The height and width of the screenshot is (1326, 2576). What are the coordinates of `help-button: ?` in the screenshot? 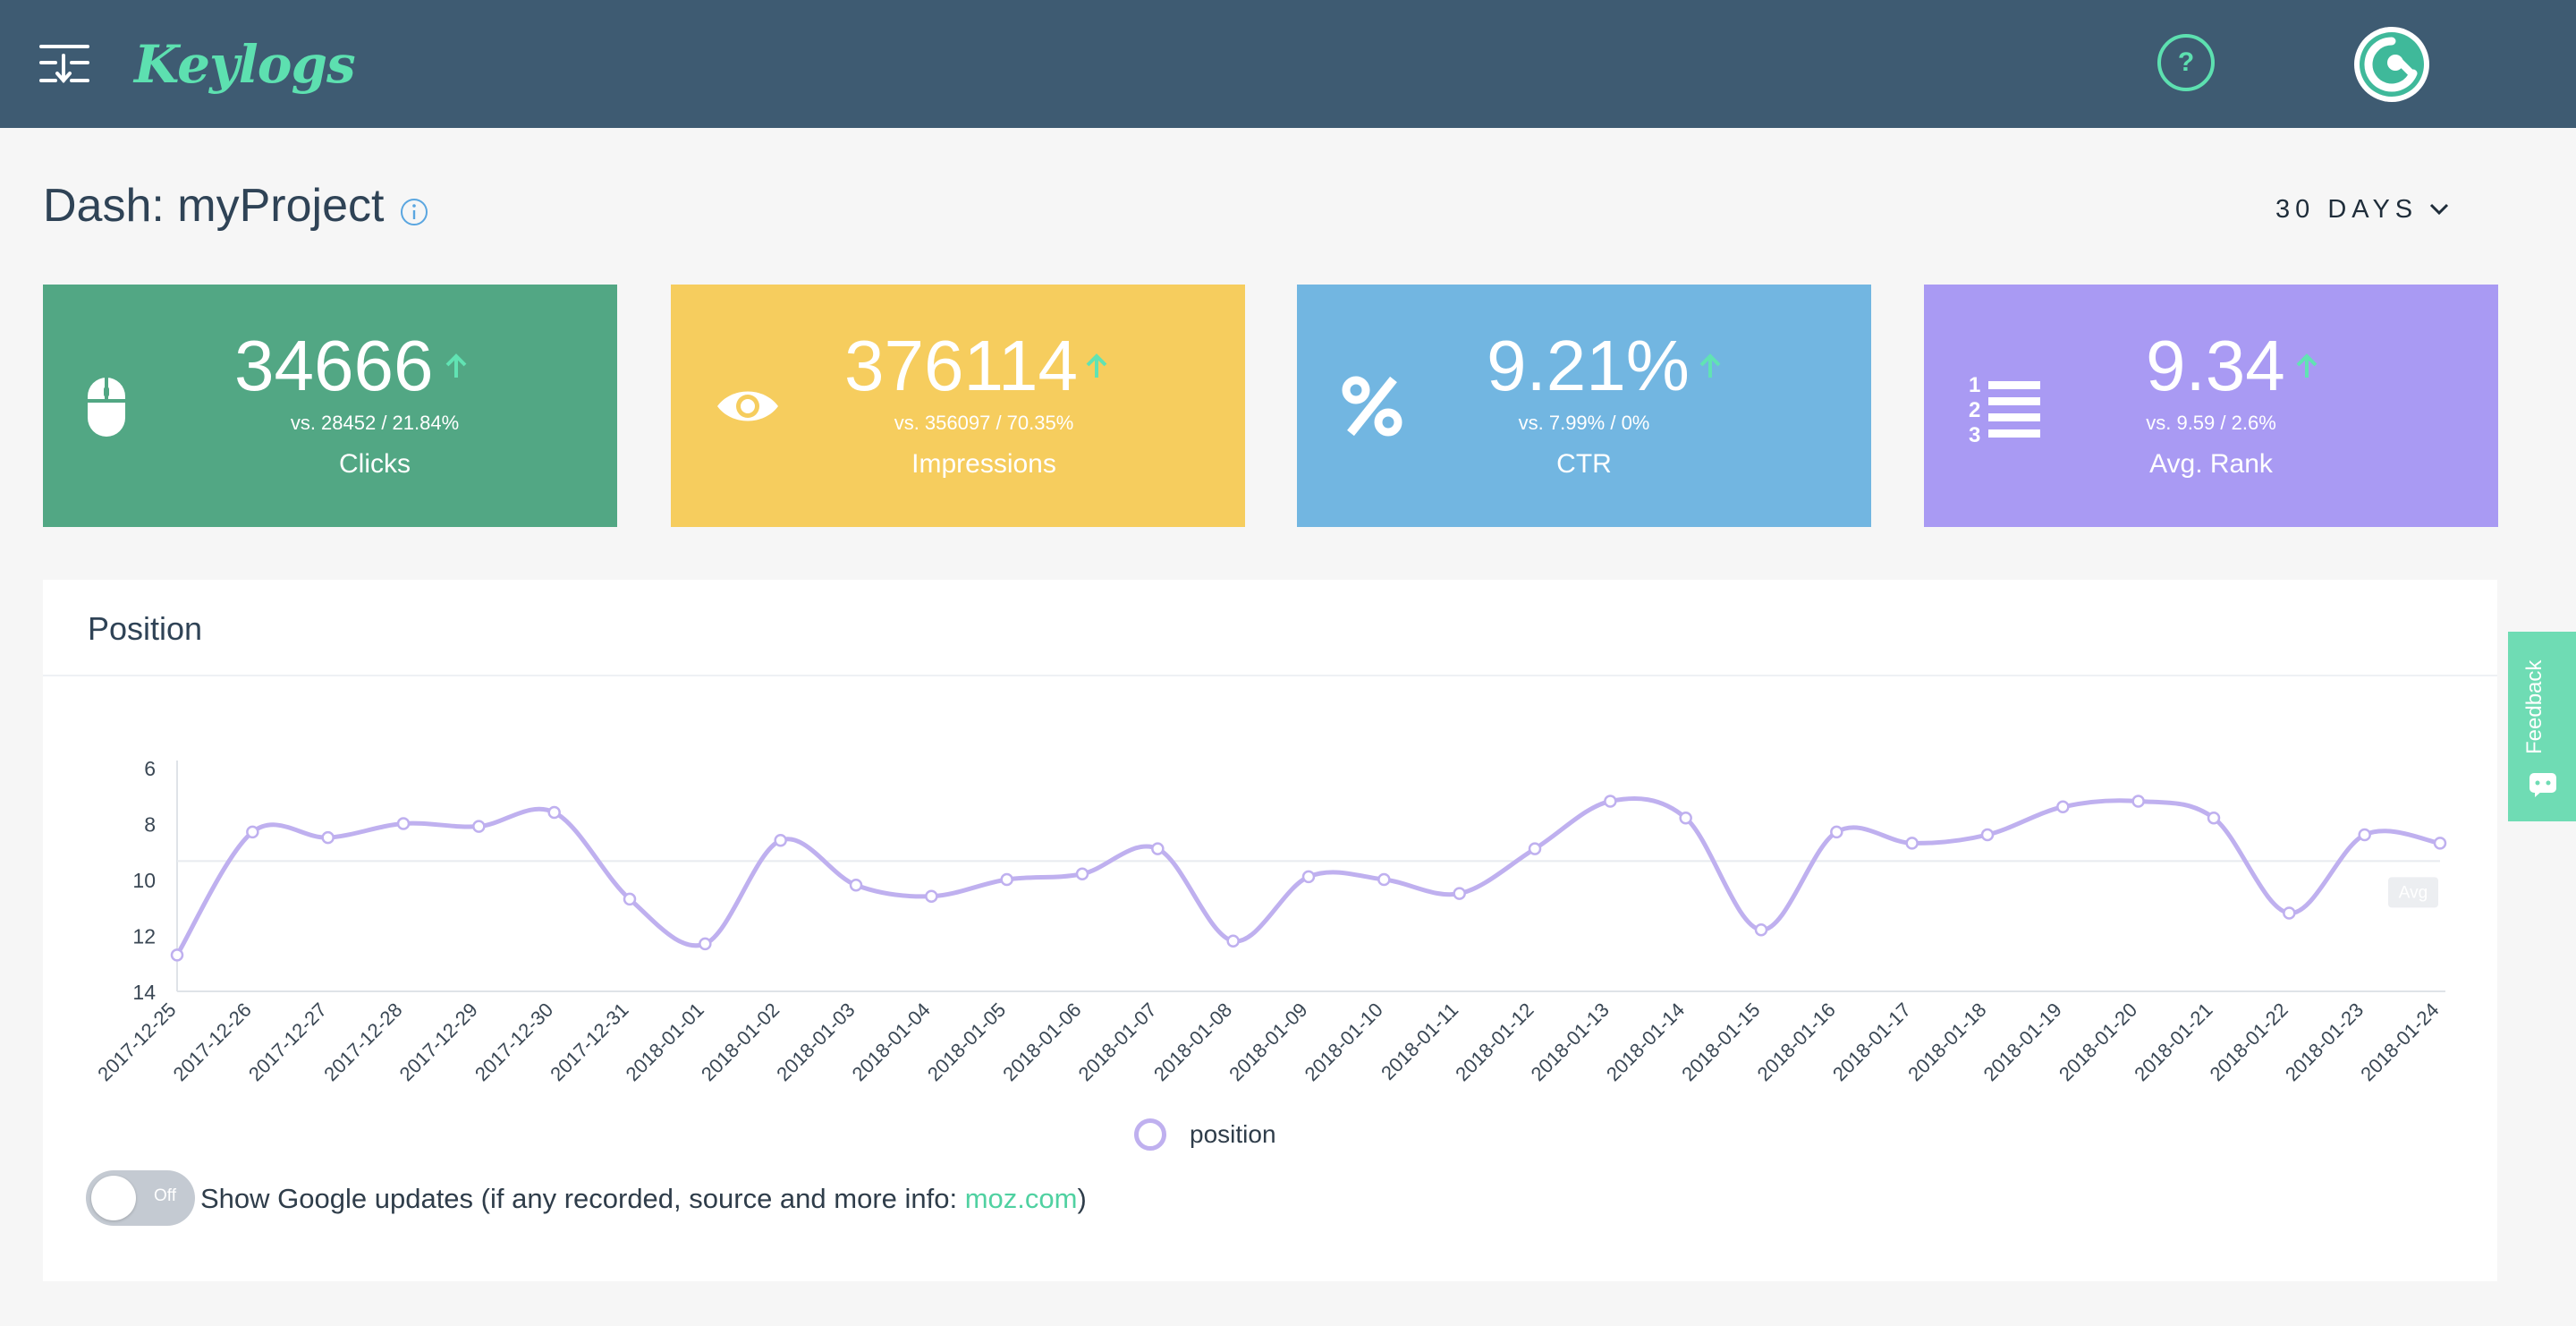 It's located at (2186, 63).